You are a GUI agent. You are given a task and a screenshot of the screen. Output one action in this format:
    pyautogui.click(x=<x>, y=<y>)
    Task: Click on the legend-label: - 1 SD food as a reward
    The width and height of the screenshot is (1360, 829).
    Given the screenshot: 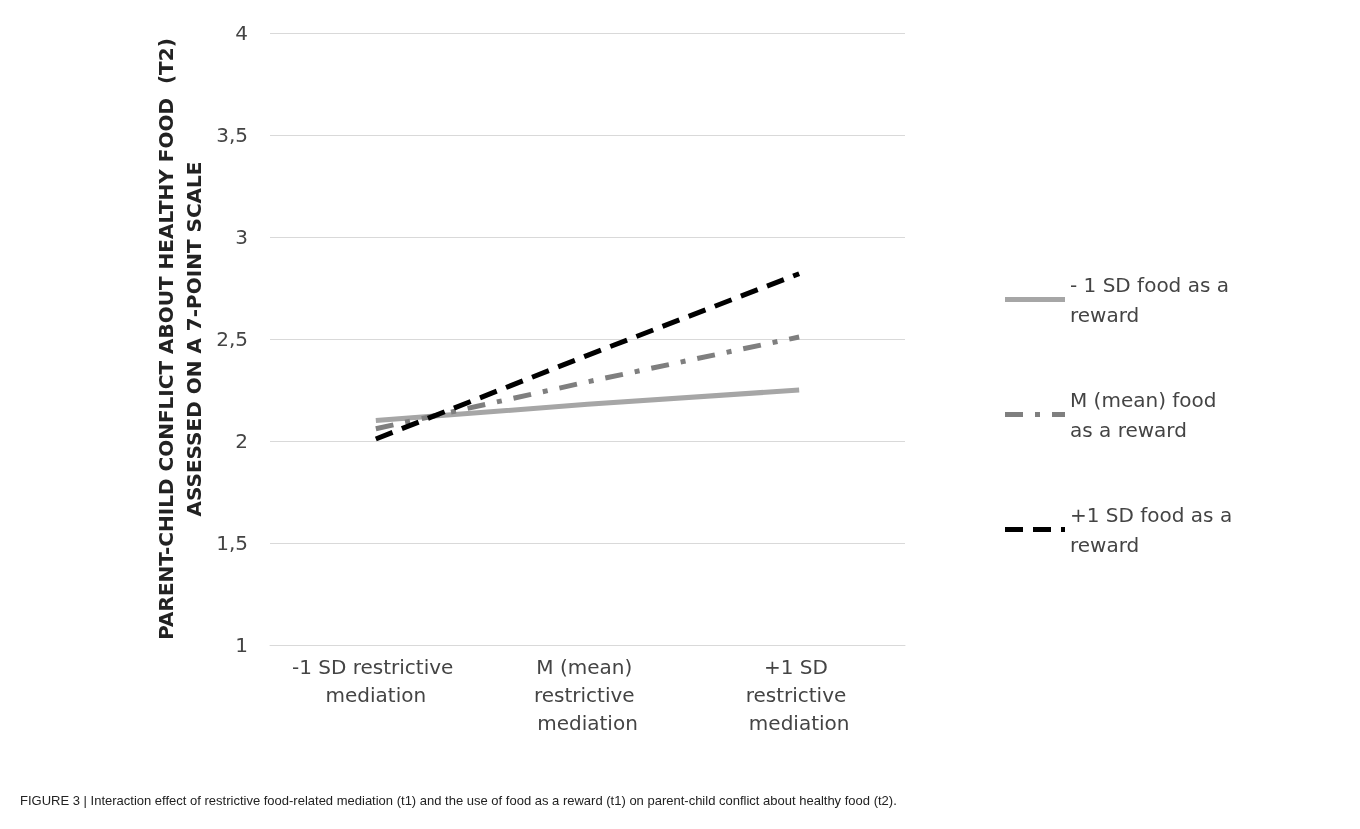 What is the action you would take?
    pyautogui.click(x=1153, y=299)
    